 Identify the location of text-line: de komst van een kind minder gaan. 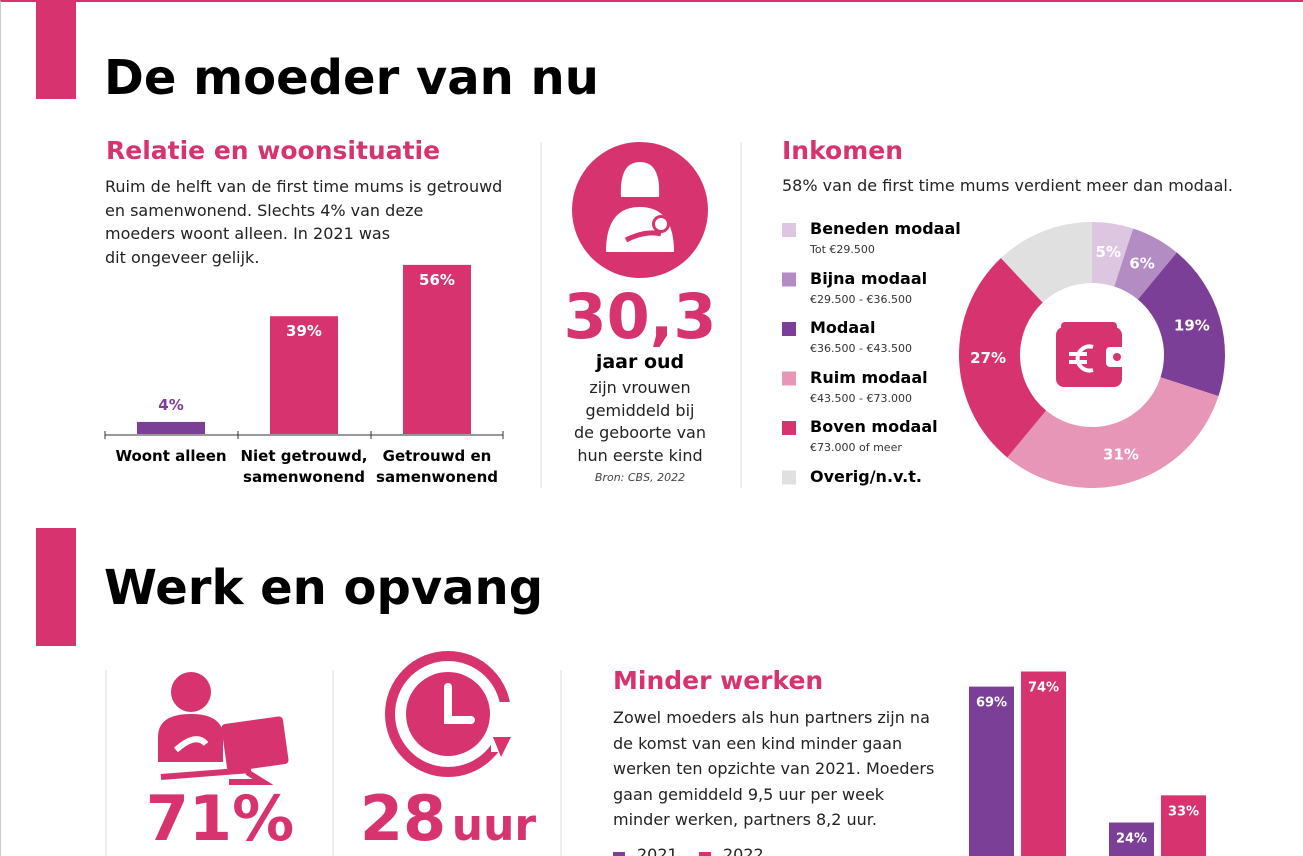
(758, 743).